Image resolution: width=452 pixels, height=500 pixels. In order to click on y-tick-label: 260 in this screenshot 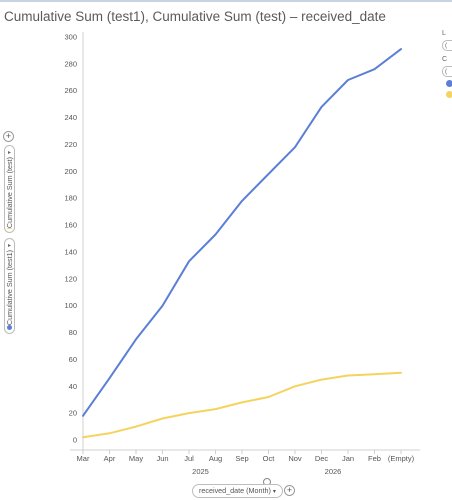, I will do `click(70, 90)`.